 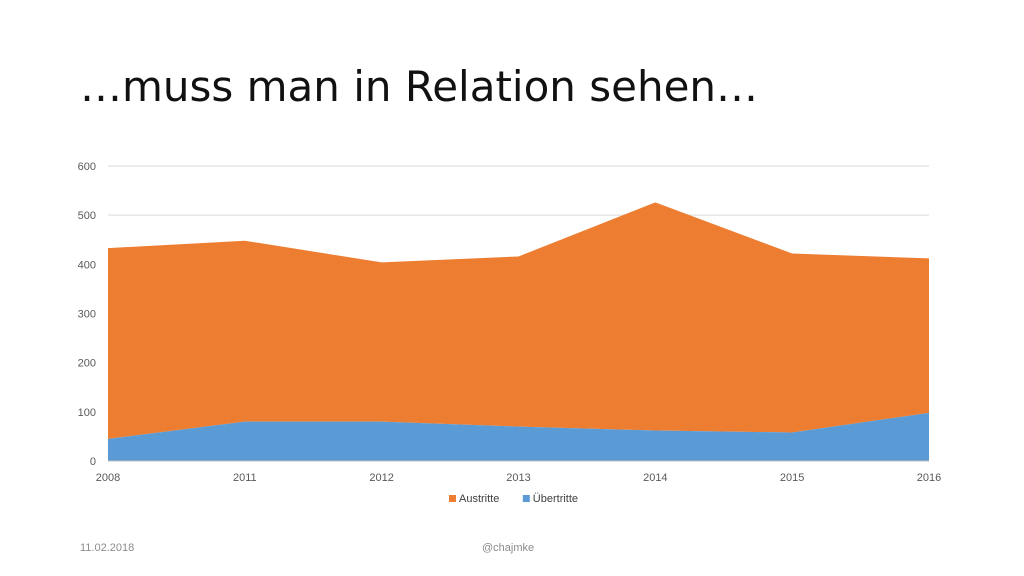 What do you see at coordinates (518, 436) in the screenshot?
I see `series-area-uebertritte` at bounding box center [518, 436].